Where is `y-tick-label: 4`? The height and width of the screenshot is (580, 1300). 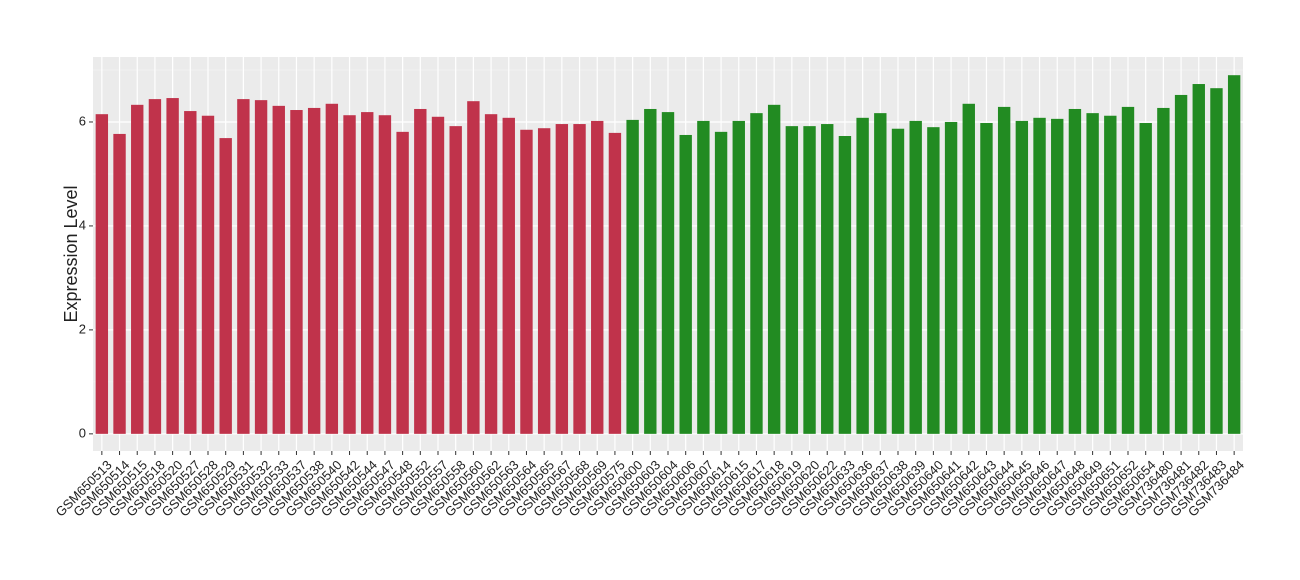 y-tick-label: 4 is located at coordinates (82, 224).